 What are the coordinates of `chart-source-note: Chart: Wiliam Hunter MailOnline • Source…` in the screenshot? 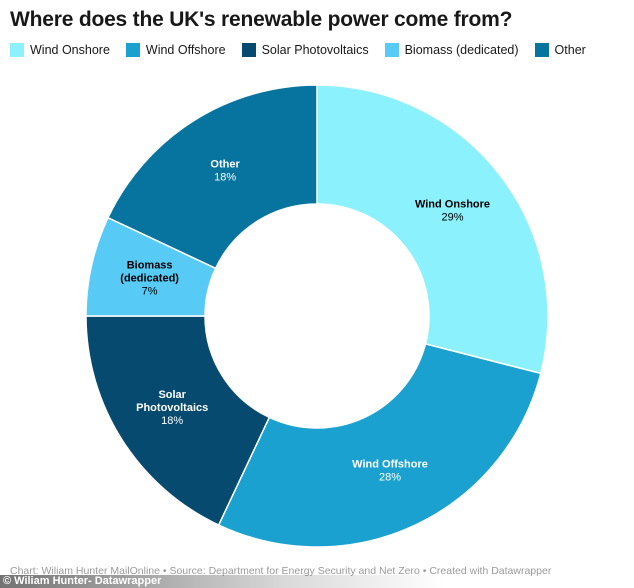 It's located at (281, 571).